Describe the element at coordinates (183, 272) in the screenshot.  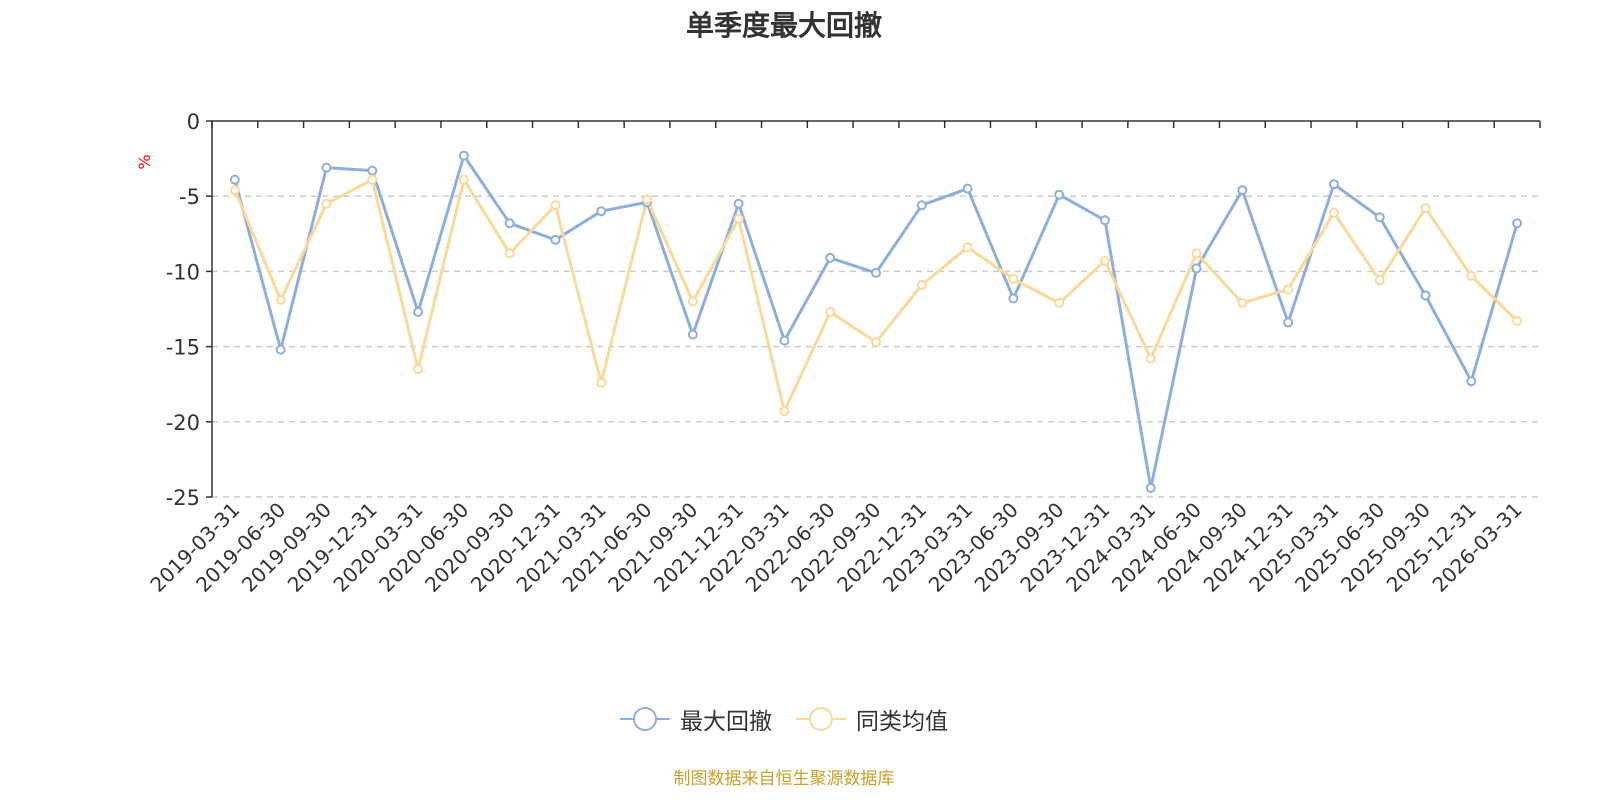
I see `y-tick-label: -10` at that location.